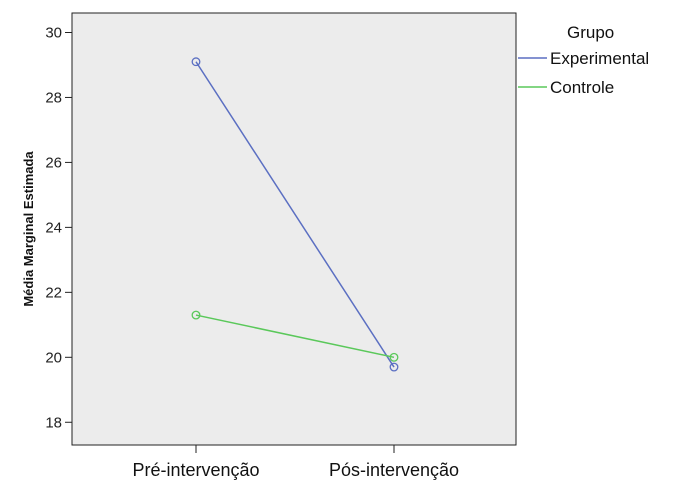 This screenshot has width=688, height=483. I want to click on legend-title: Grupo, so click(590, 32).